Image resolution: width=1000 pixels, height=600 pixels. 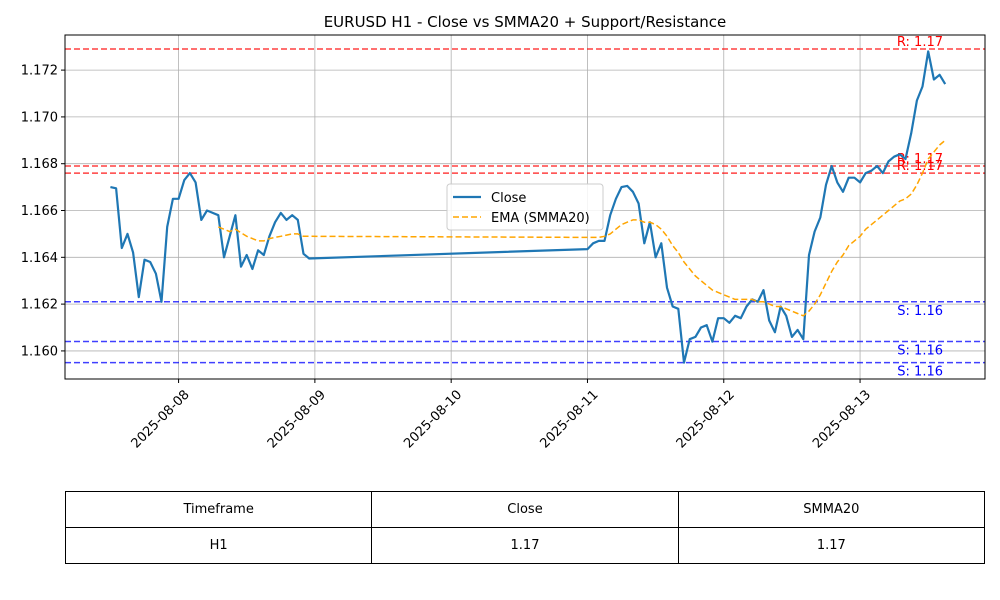 What do you see at coordinates (39, 258) in the screenshot?
I see `y-tick-label: 1.164` at bounding box center [39, 258].